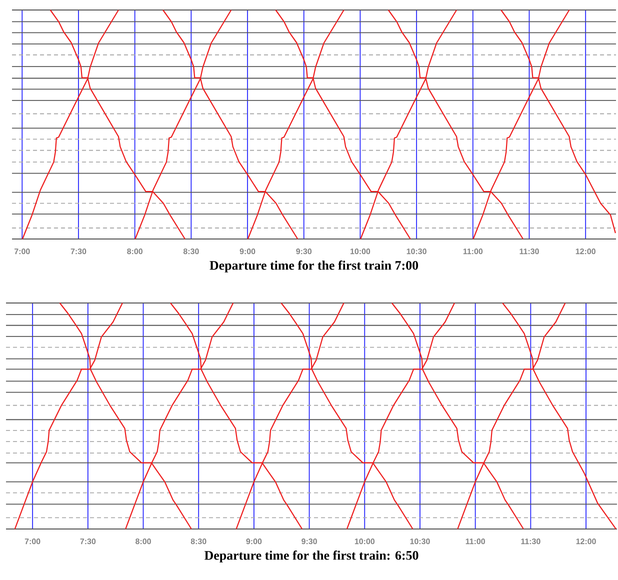  What do you see at coordinates (314, 266) in the screenshot?
I see `text: Departure time for the first train 7:00` at bounding box center [314, 266].